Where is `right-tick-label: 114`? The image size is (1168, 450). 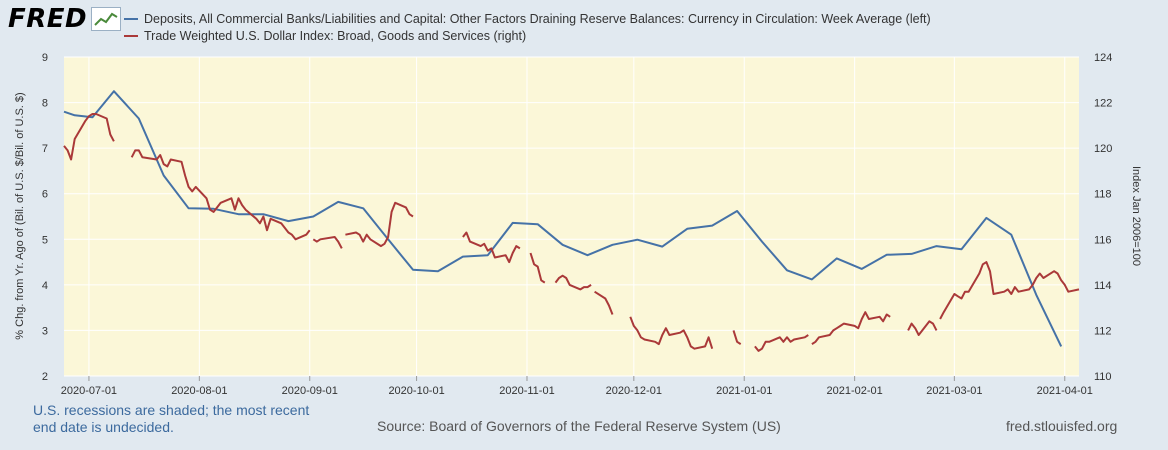
right-tick-label: 114 is located at coordinates (1103, 286).